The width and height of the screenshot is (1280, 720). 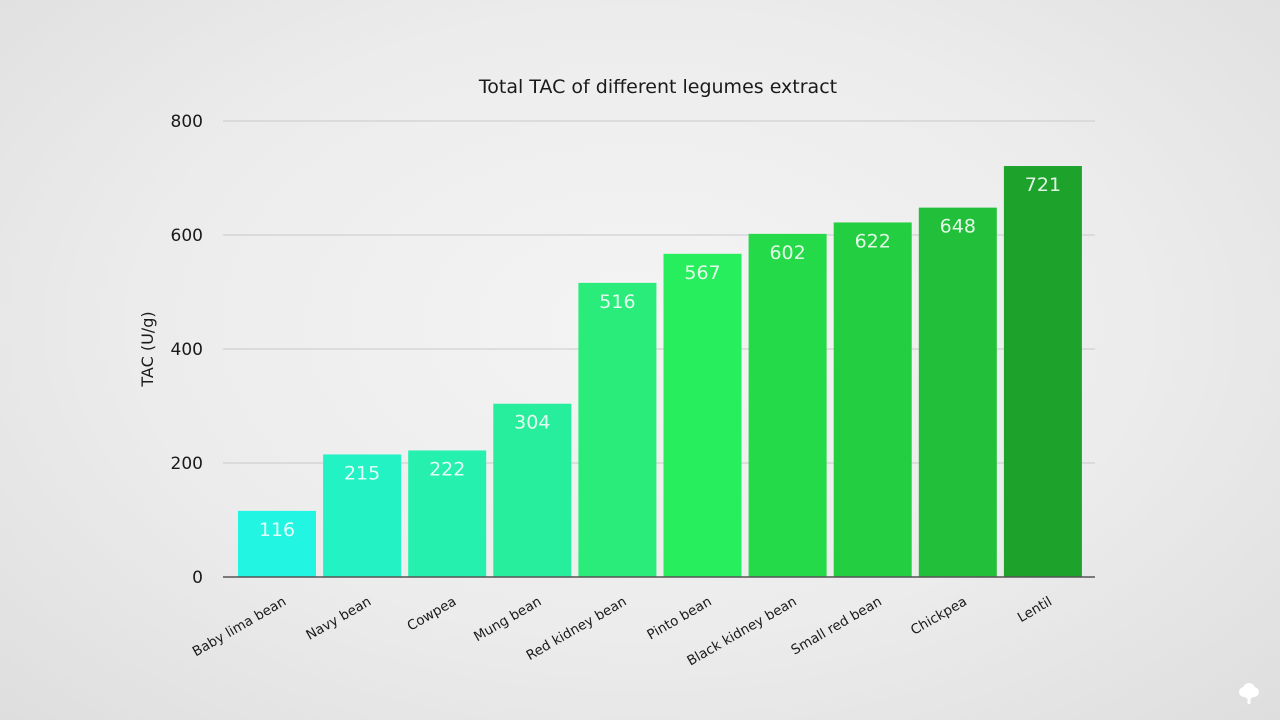 What do you see at coordinates (187, 122) in the screenshot?
I see `y-tick-label: 800` at bounding box center [187, 122].